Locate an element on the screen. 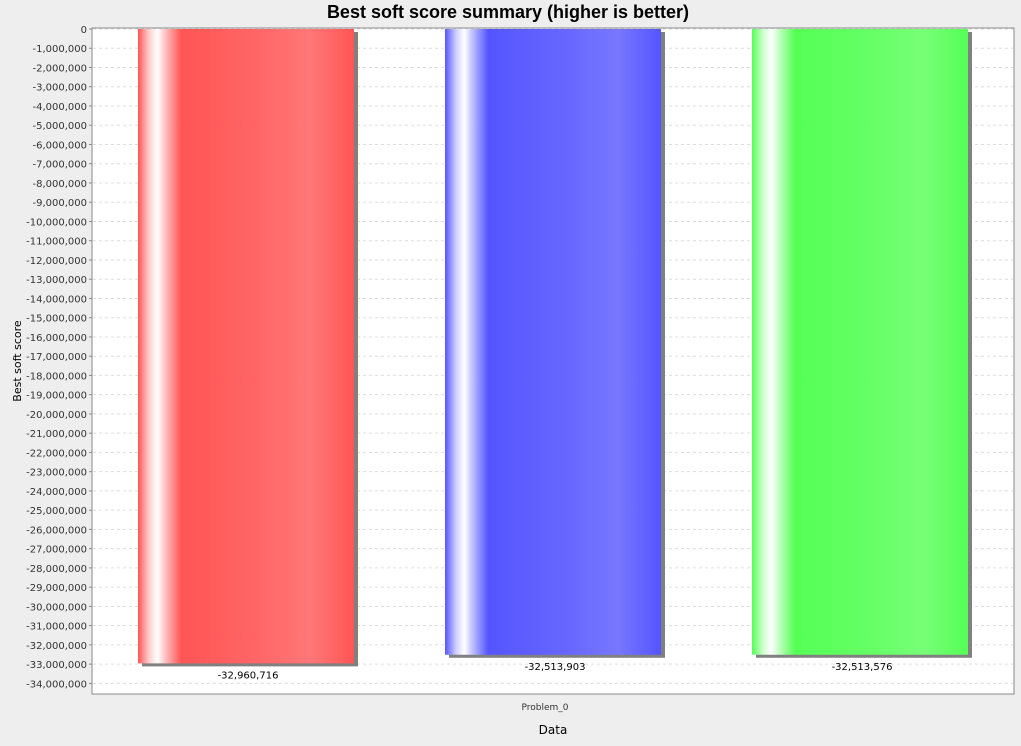 The image size is (1021, 746). y-tick-label: -32,000,000 is located at coordinates (56, 646).